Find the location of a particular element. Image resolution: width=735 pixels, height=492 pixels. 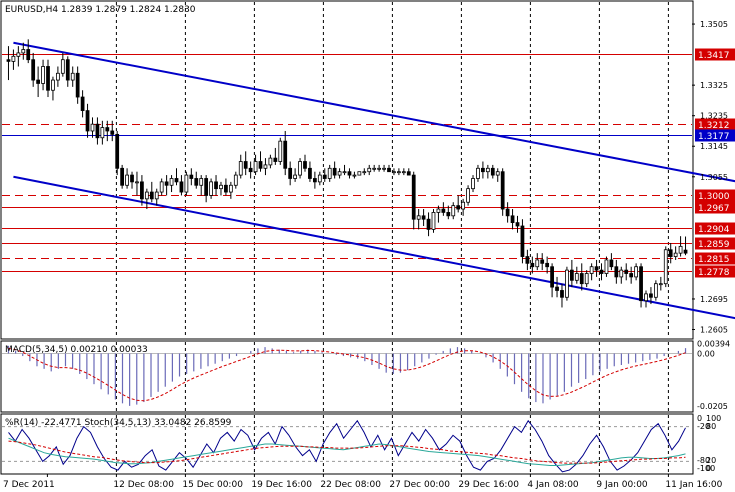

price-tick-label: 1.2605 is located at coordinates (714, 330).